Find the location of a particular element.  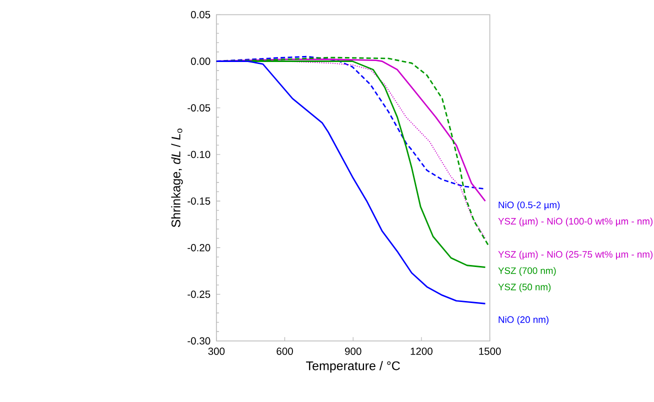

series-label: YSZ (µm) - NiO (25-75 wt% µm - nm) is located at coordinates (575, 255).